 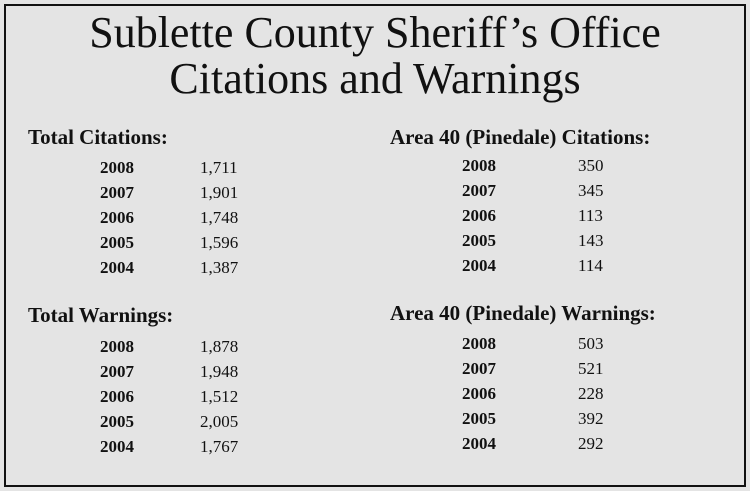 What do you see at coordinates (219, 242) in the screenshot?
I see `row-value: 1,596` at bounding box center [219, 242].